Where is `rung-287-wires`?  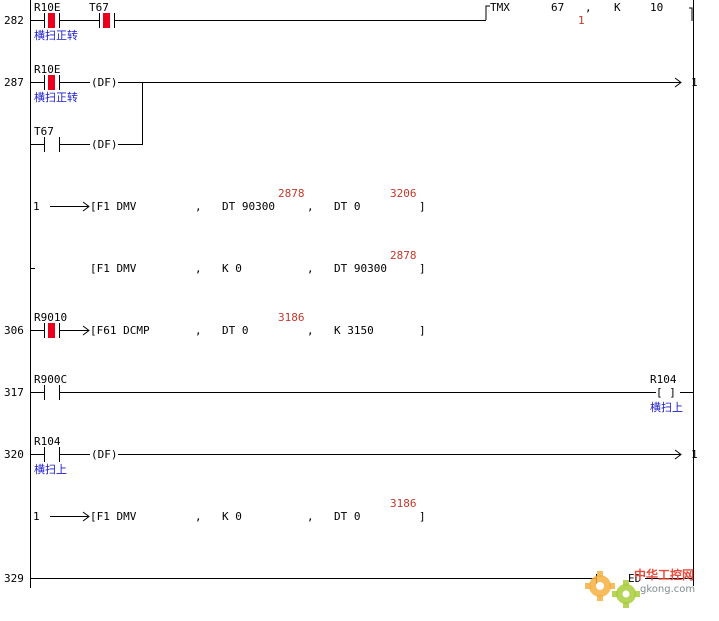 rung-287-wires is located at coordinates (356, 111).